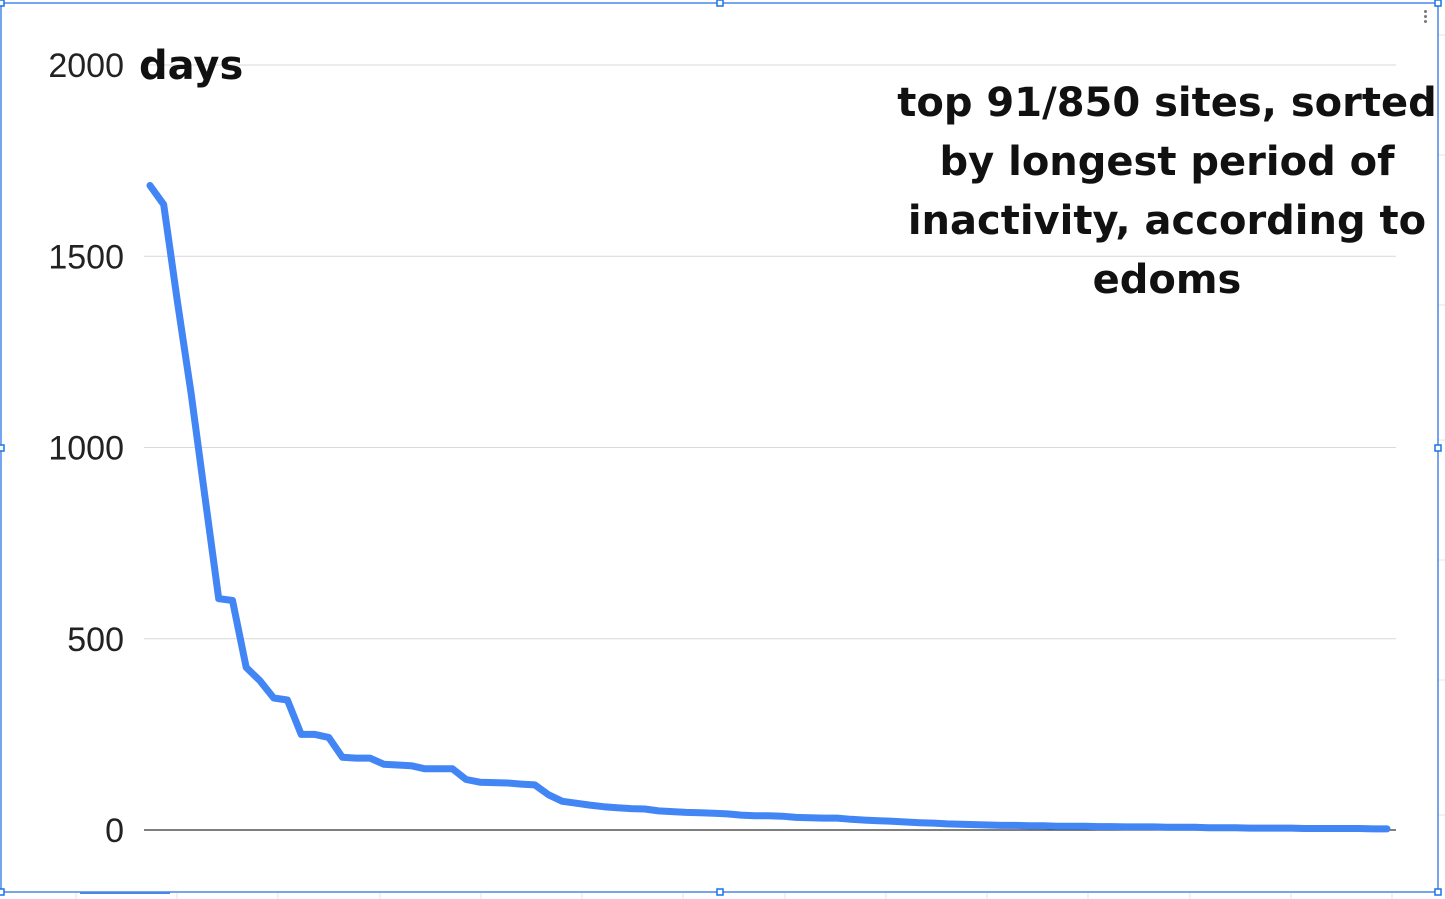 The image size is (1445, 899). What do you see at coordinates (95, 640) in the screenshot?
I see `y-tick-label: 500` at bounding box center [95, 640].